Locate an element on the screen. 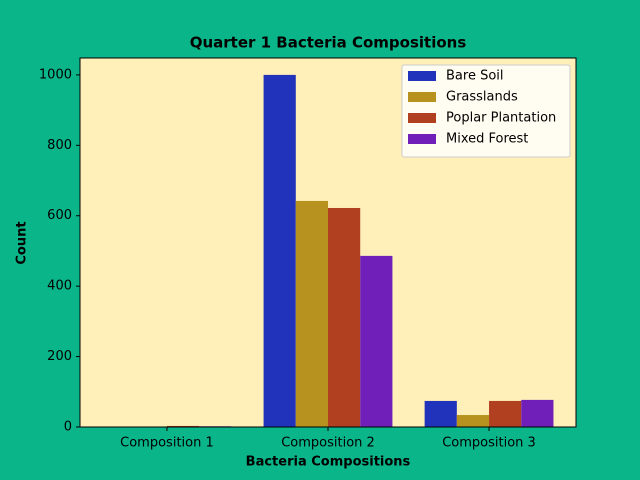 The image size is (640, 480). legend-box is located at coordinates (486, 111).